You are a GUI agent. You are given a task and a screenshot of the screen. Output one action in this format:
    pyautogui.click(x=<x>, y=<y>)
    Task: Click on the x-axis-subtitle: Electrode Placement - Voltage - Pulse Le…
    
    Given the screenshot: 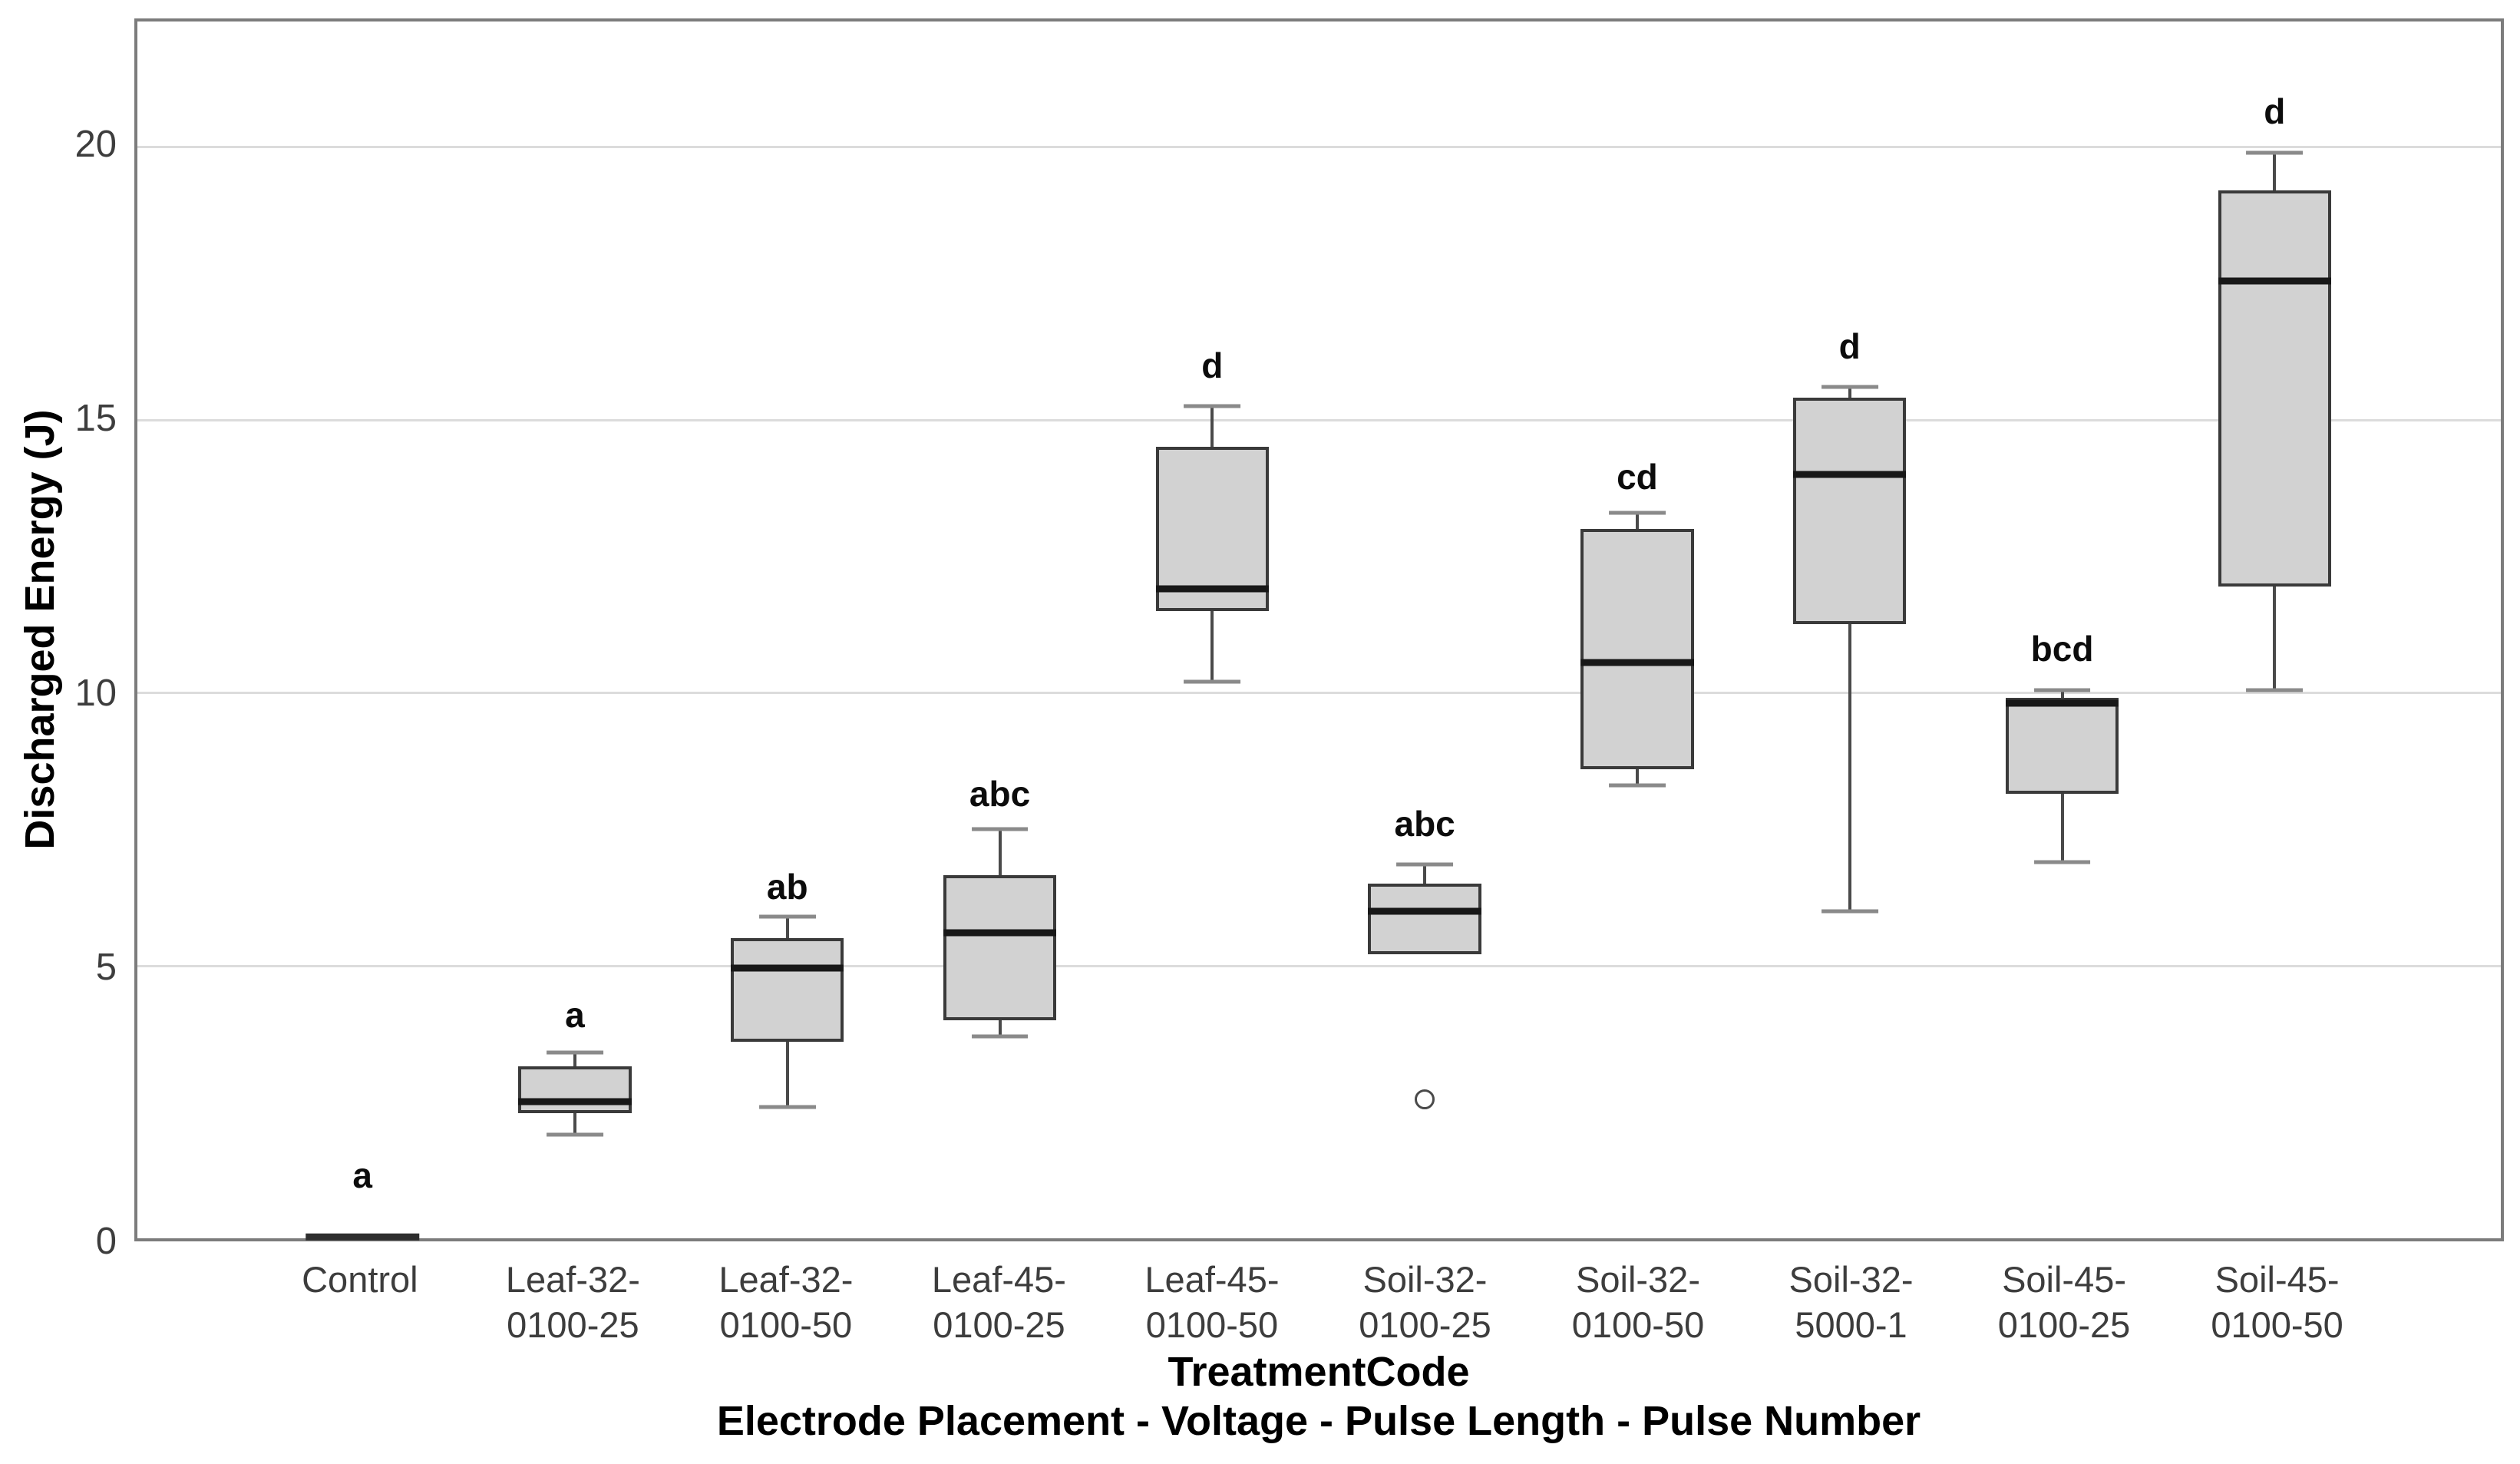 What is the action you would take?
    pyautogui.click(x=1319, y=1421)
    